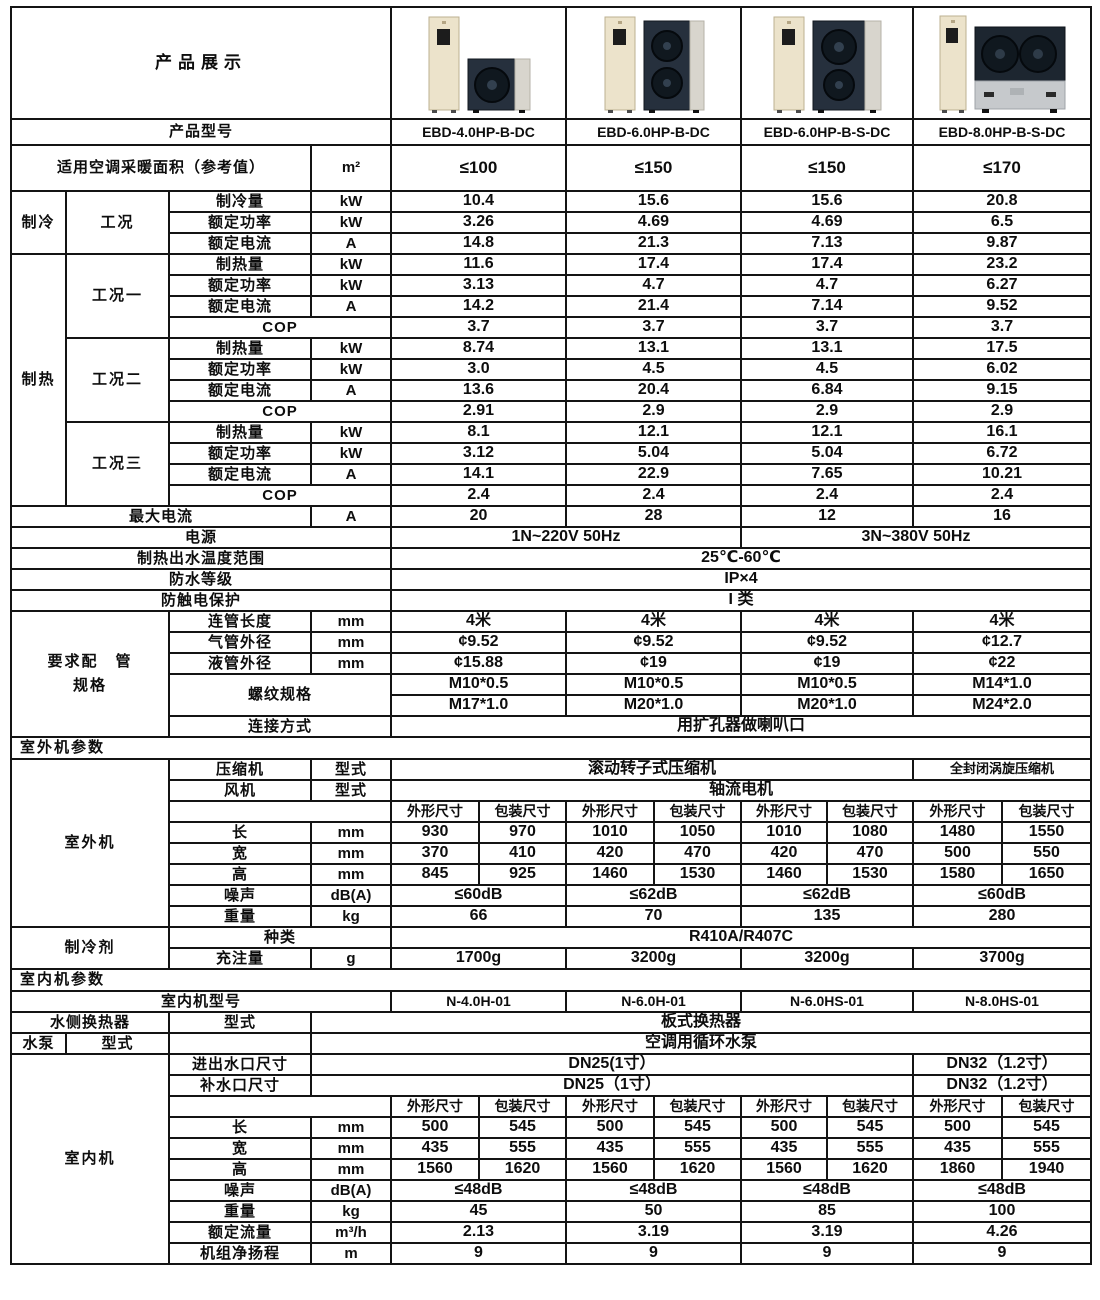  Describe the element at coordinates (240, 853) in the screenshot. I see `row-label: 宽` at that location.